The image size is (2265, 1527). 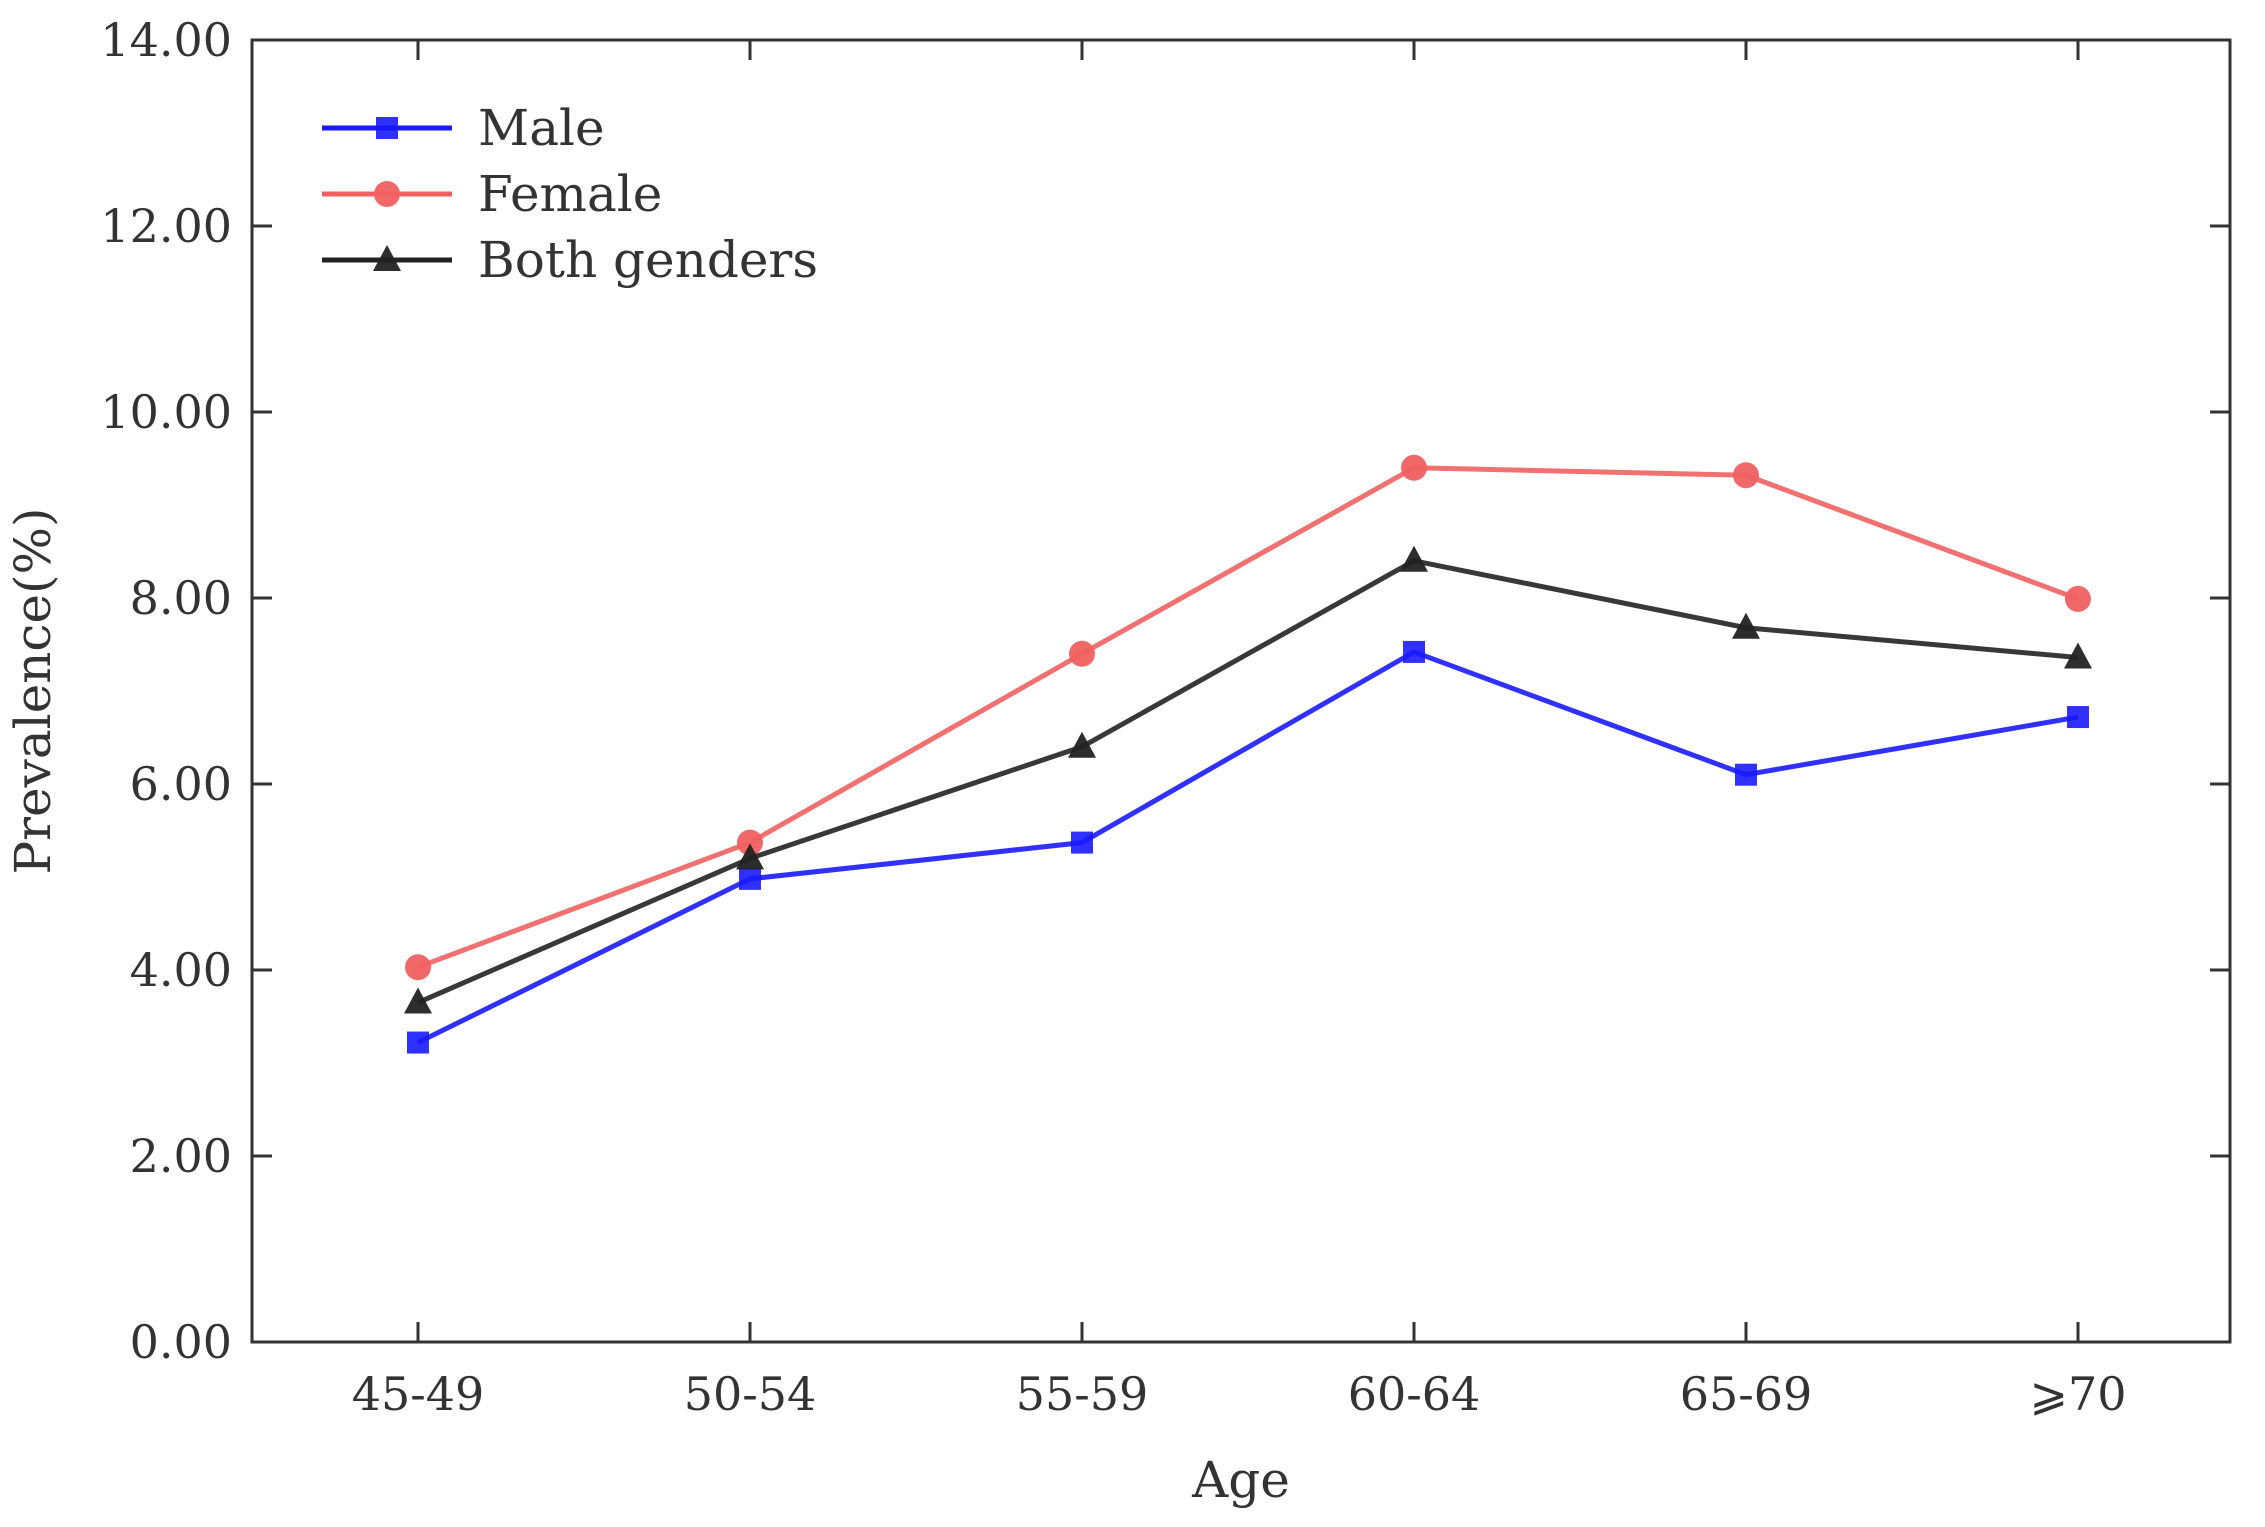 I want to click on y-tick-label: 0.00, so click(x=181, y=1342).